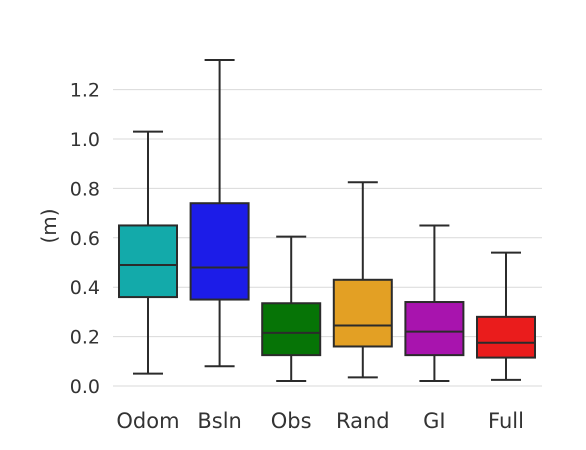 Image resolution: width=586 pixels, height=450 pixels. I want to click on y-tick-label: 0.4, so click(85, 288).